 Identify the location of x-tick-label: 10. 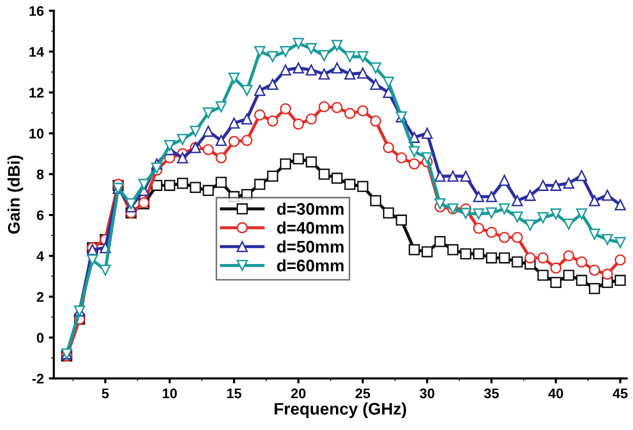
(169, 393).